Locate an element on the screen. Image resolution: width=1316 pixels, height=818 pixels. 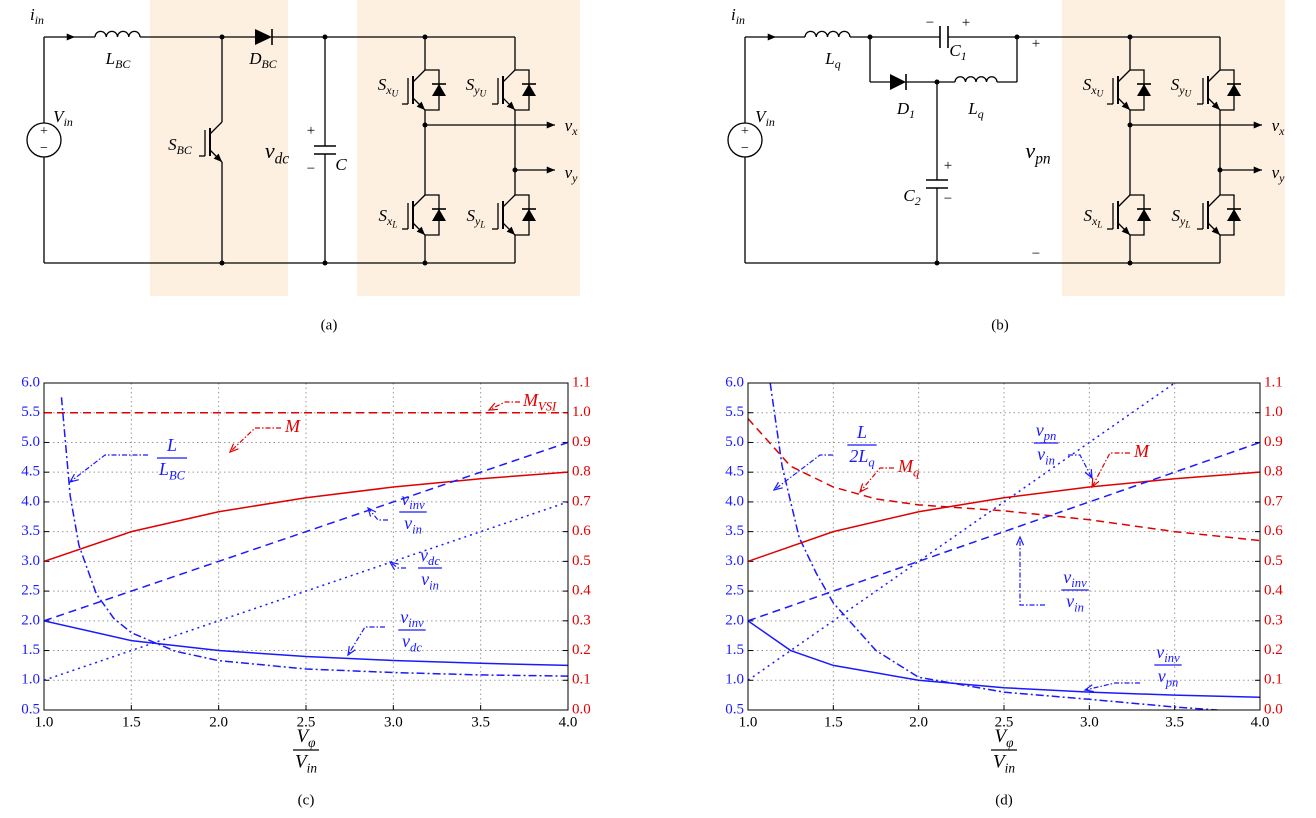
subscript: VSI is located at coordinates (547, 406).